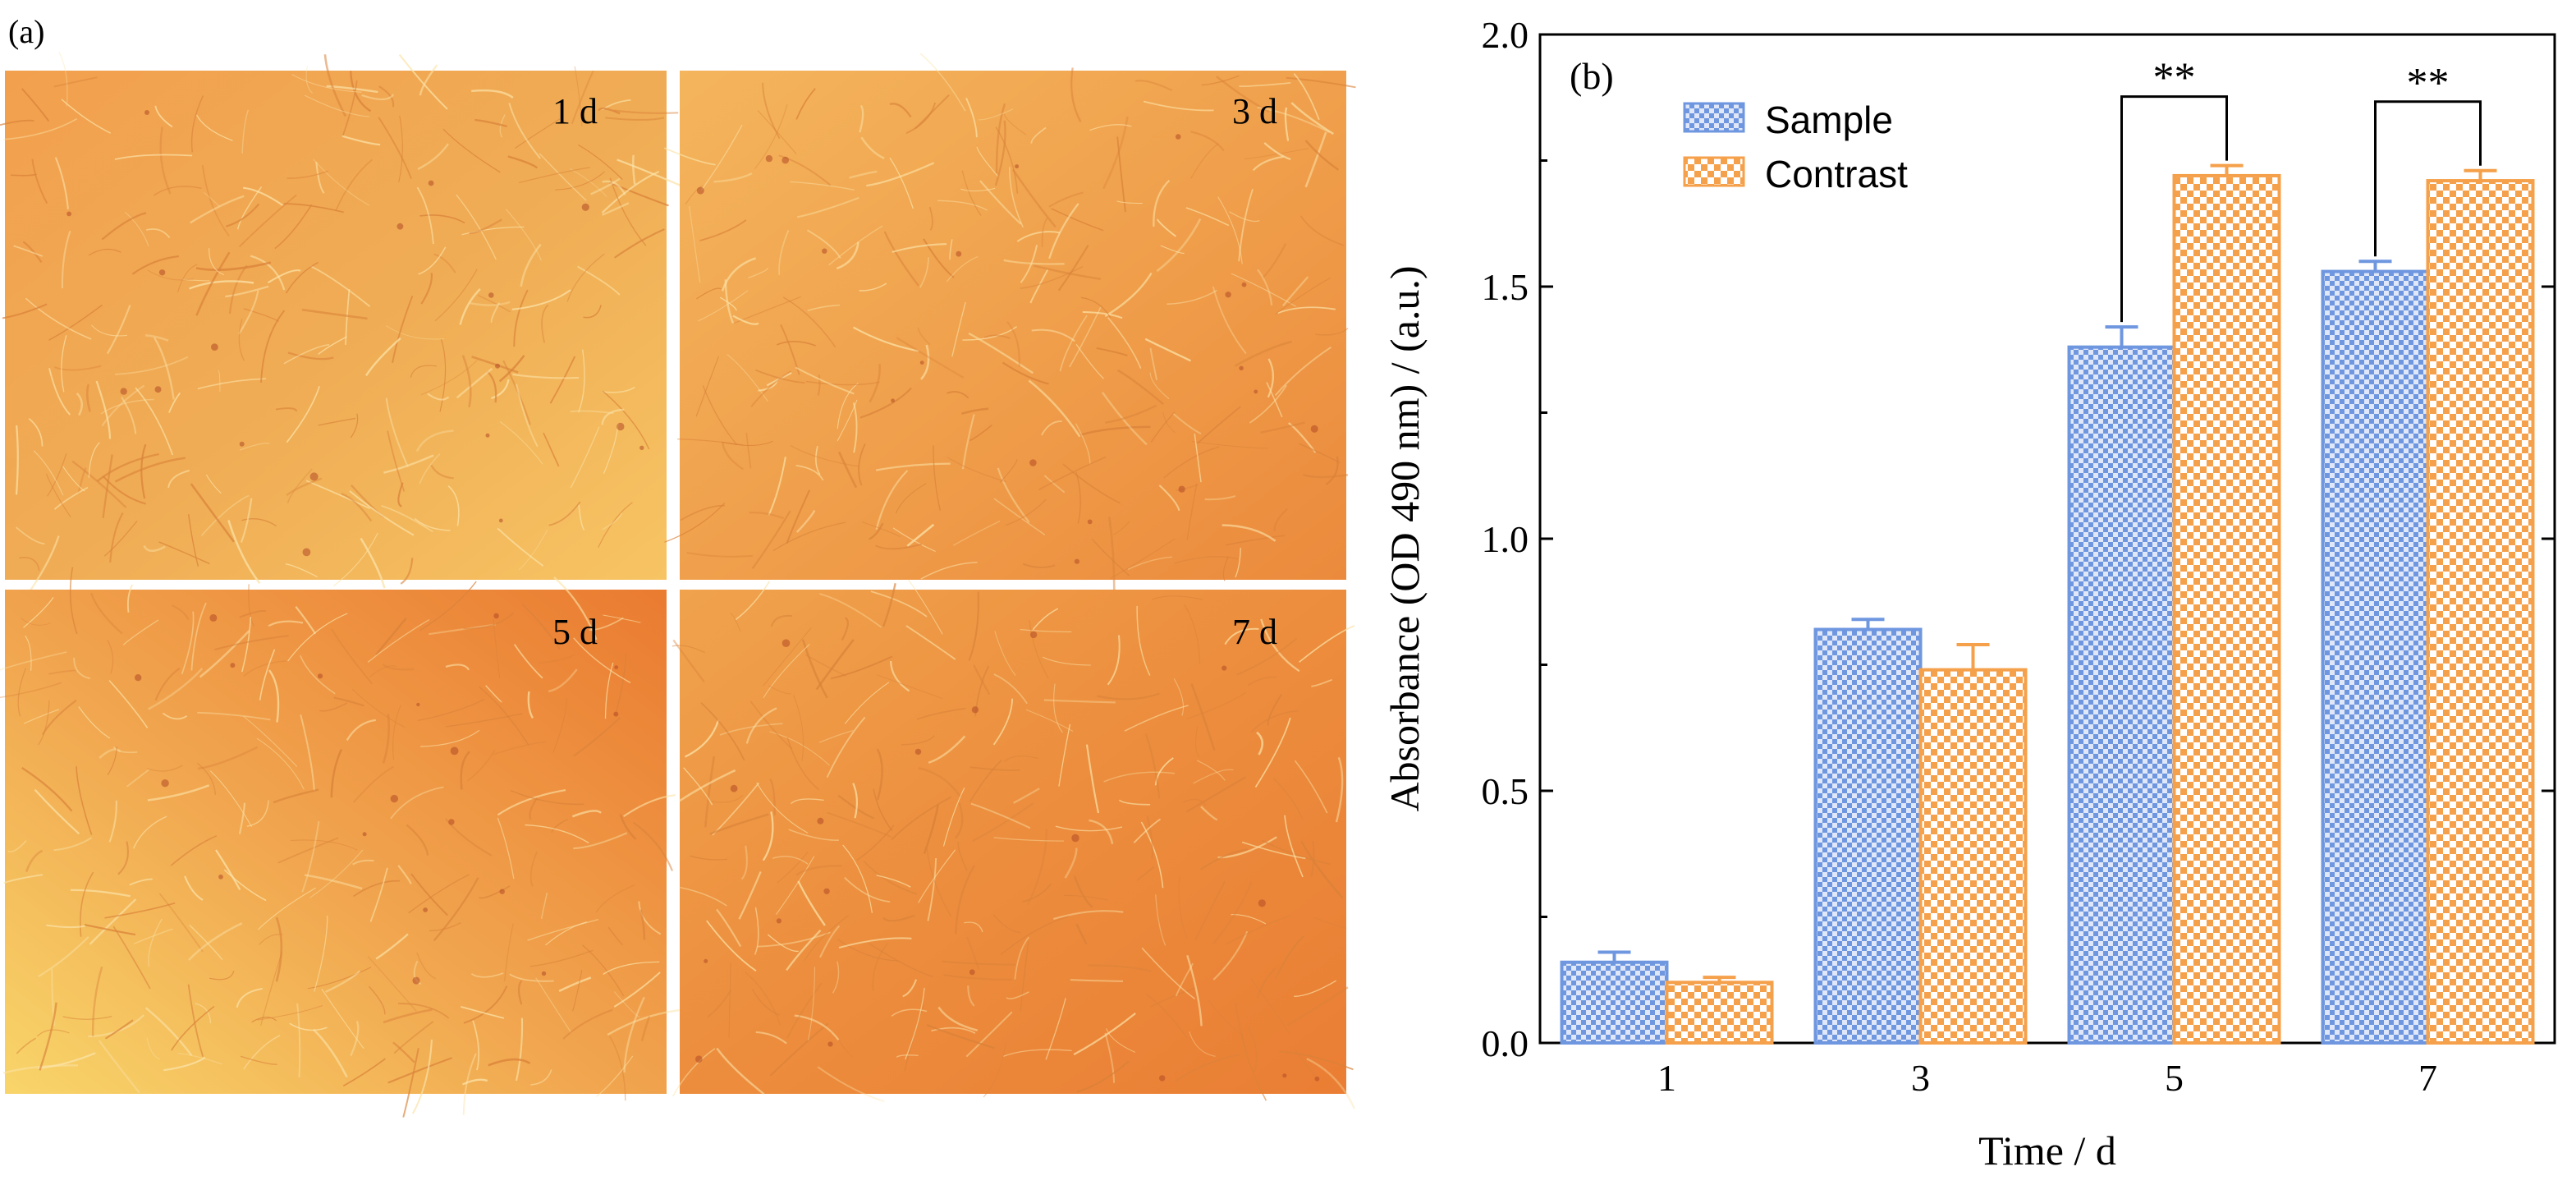  Describe the element at coordinates (336, 325) in the screenshot. I see `micrograph-1d-image` at that location.